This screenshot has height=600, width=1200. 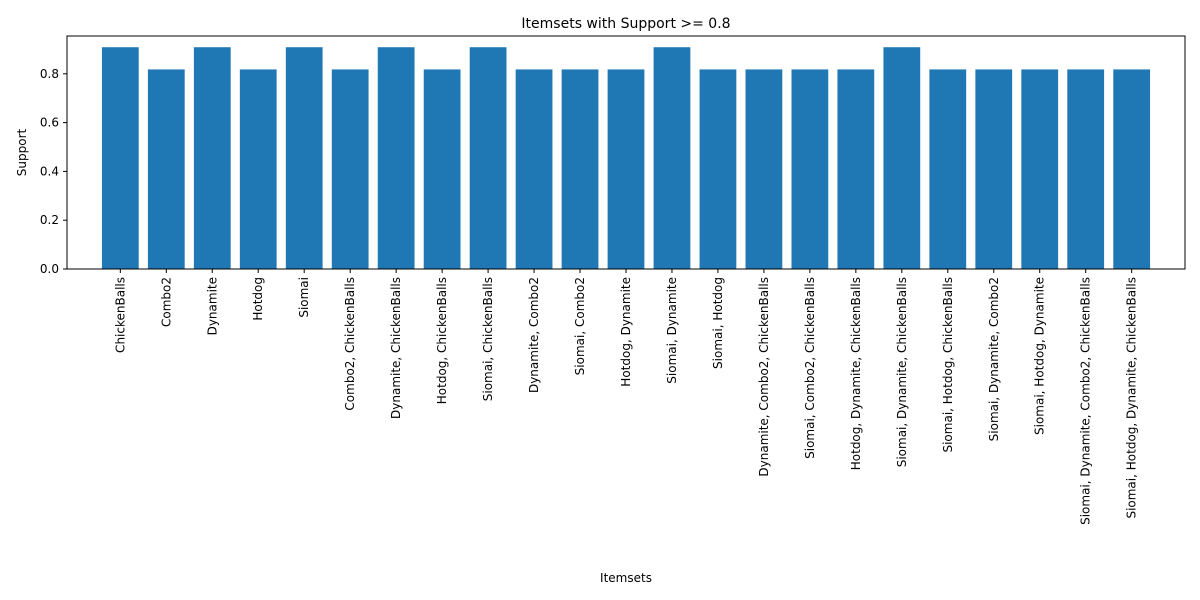 I want to click on x-tick-label: Siomai, Hotdog, ChickenBalls, so click(x=948, y=365).